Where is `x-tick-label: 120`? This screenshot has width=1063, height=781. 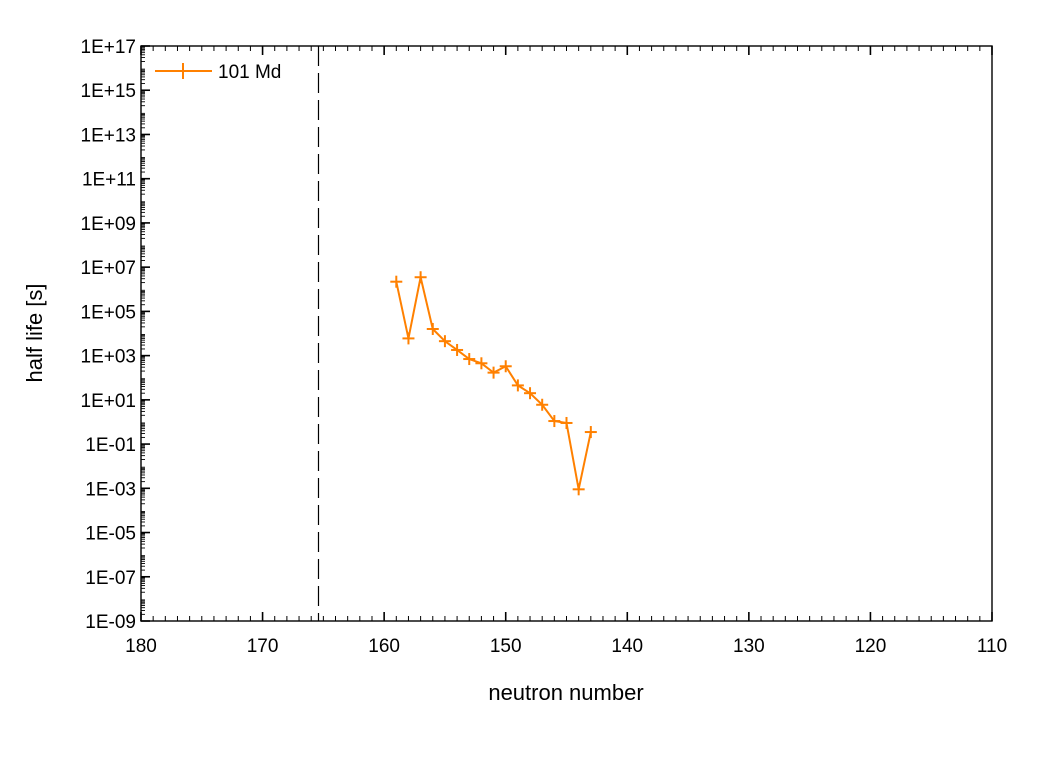
x-tick-label: 120 is located at coordinates (871, 646).